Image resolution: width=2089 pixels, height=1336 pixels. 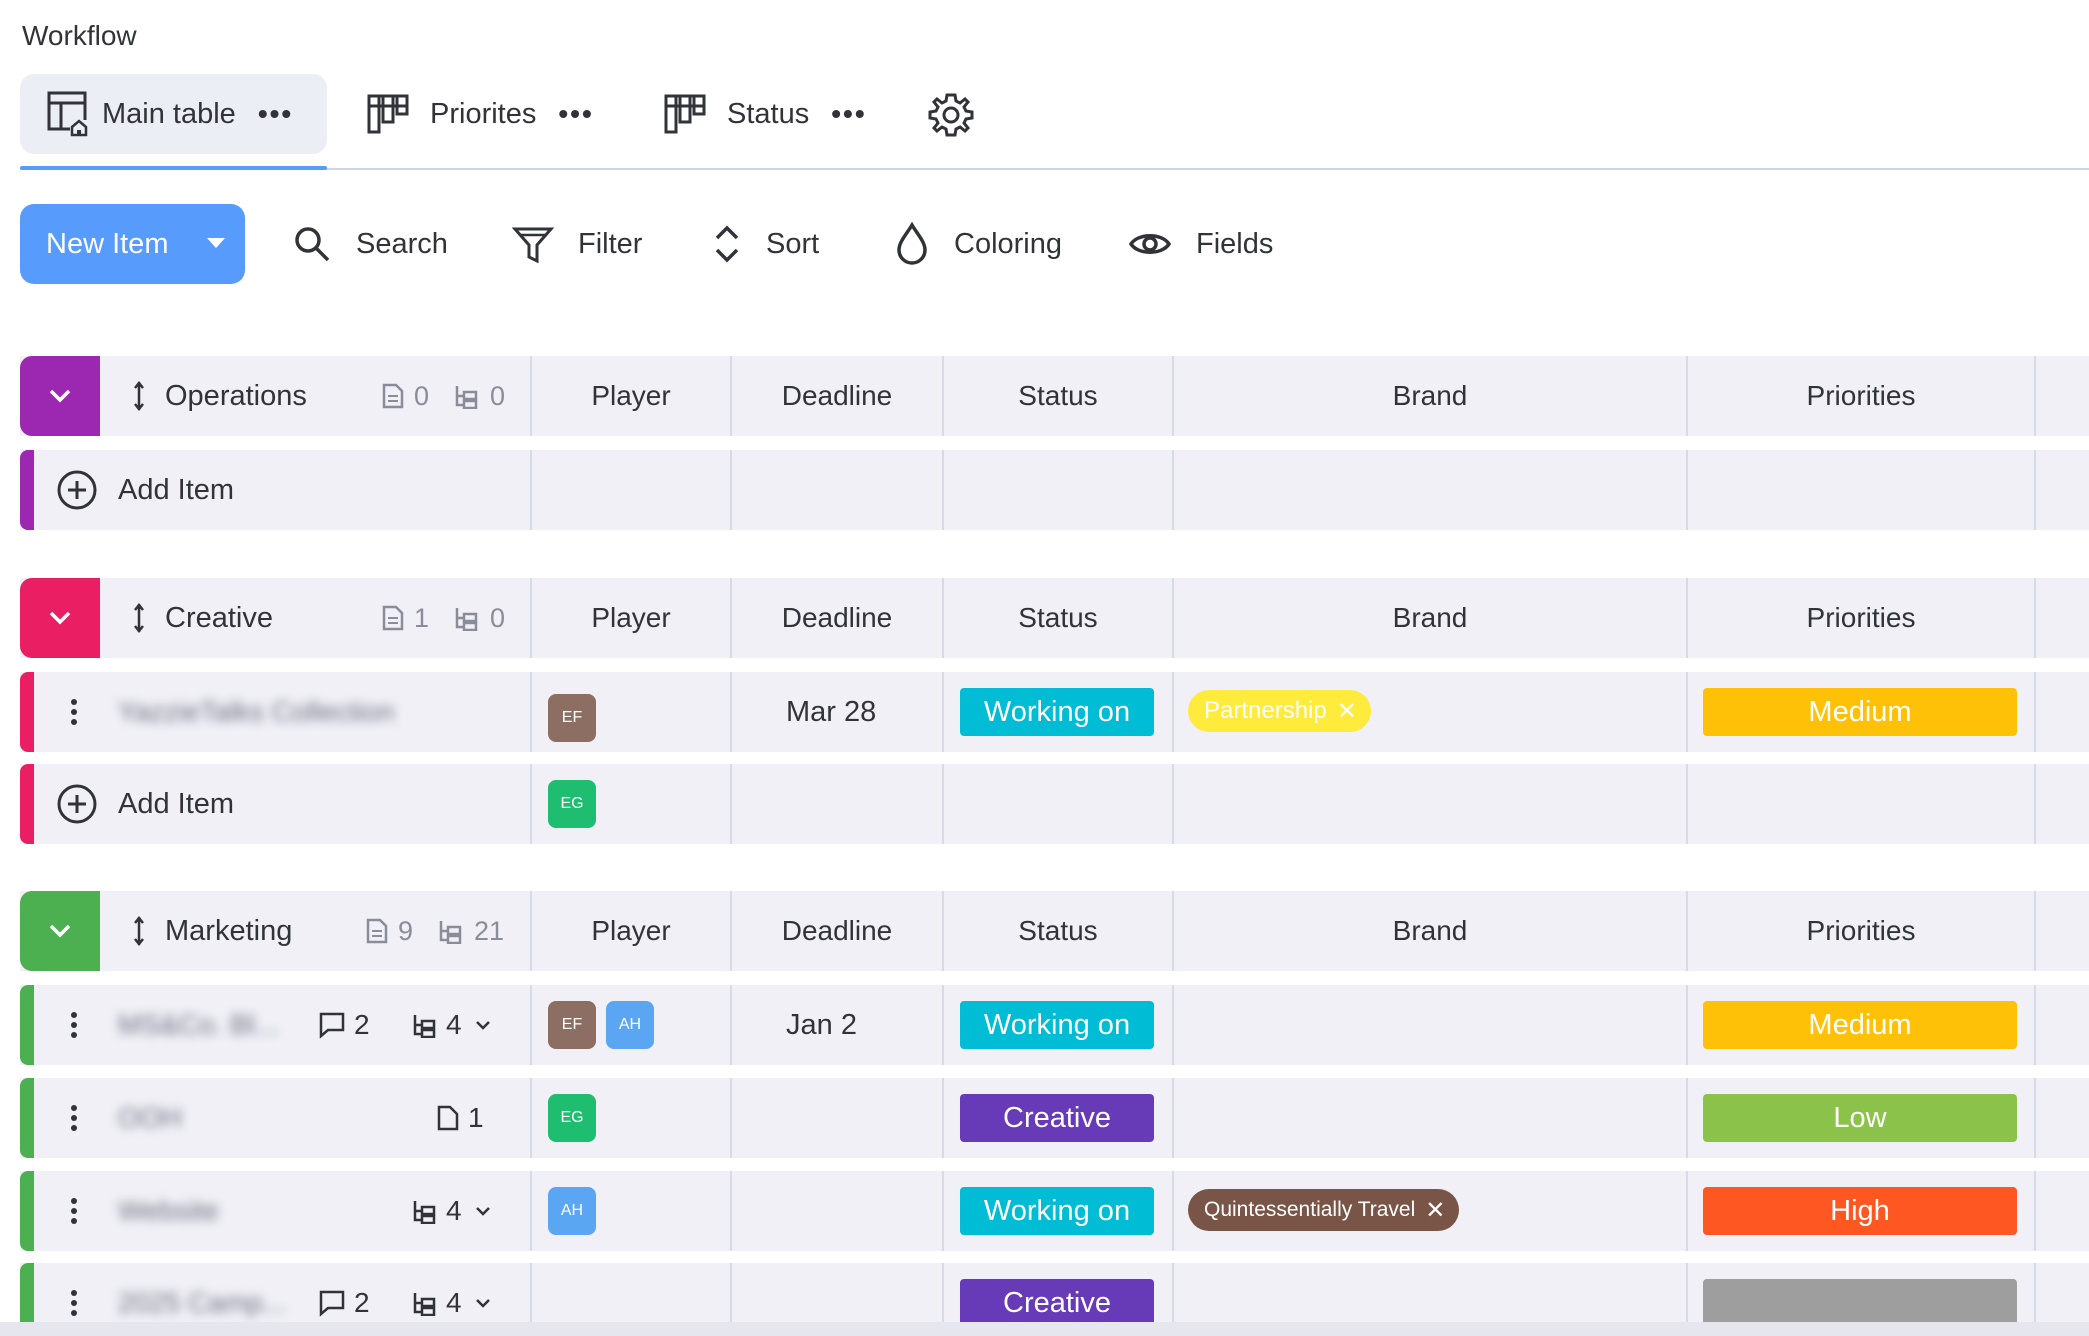 I want to click on table-row: OOH 1 EG Creative Low, so click(x=1054, y=1118).